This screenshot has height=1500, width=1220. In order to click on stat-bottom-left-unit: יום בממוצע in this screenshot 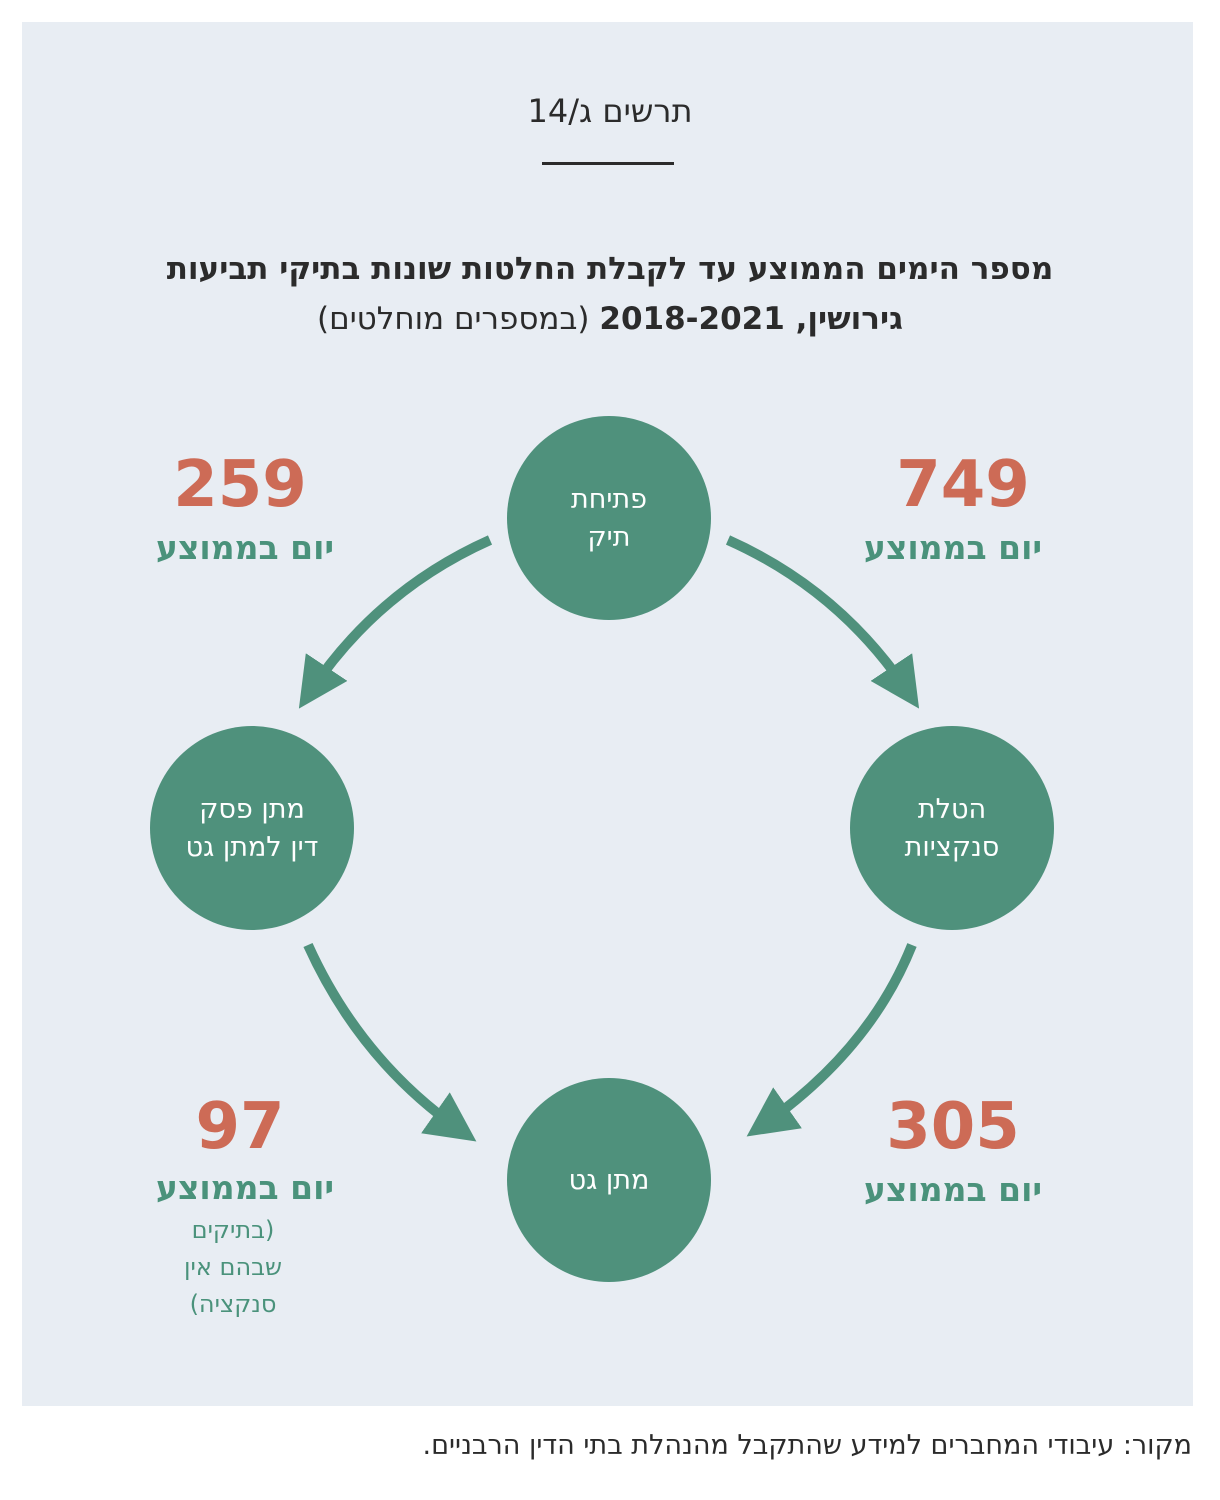, I will do `click(245, 1187)`.